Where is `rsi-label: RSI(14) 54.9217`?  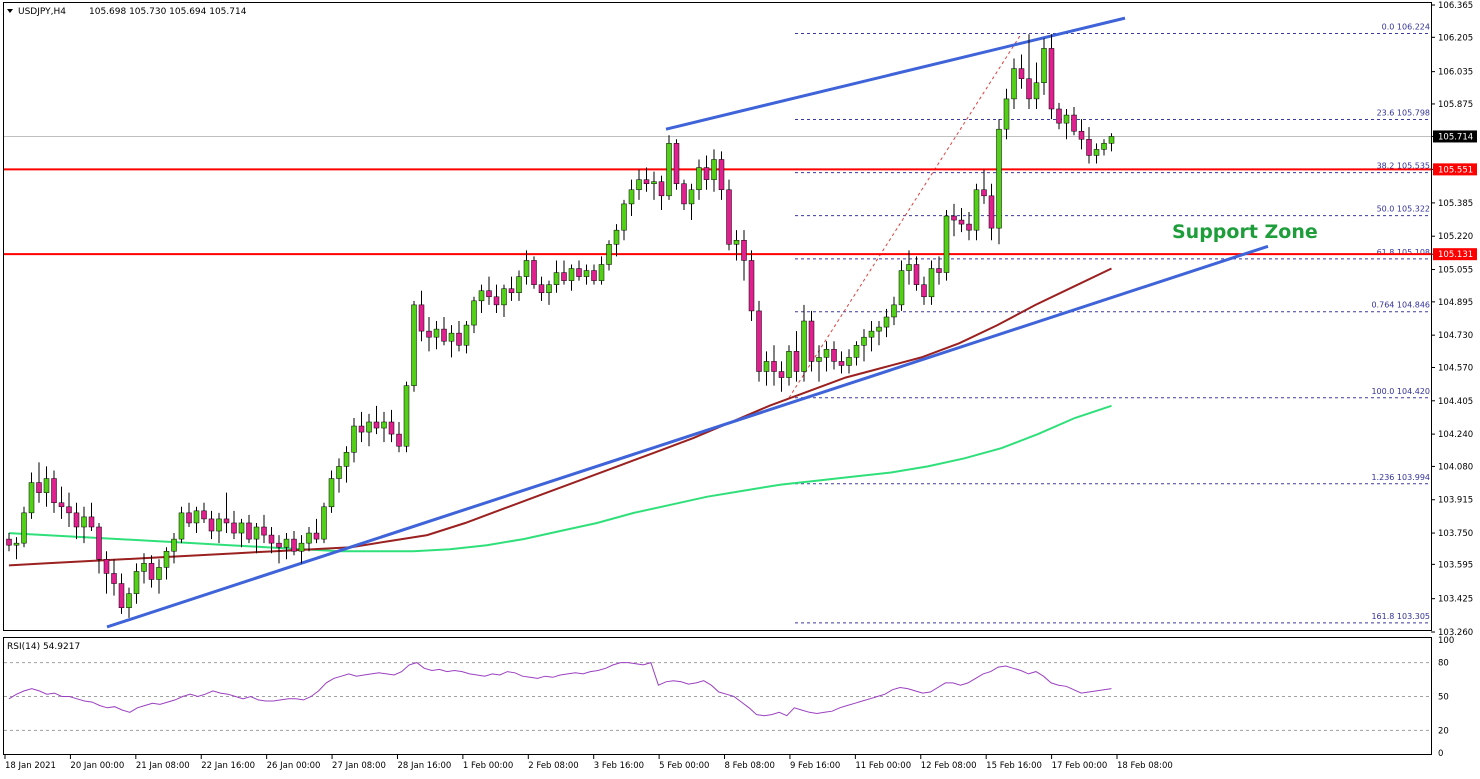 rsi-label: RSI(14) 54.9217 is located at coordinates (43, 647).